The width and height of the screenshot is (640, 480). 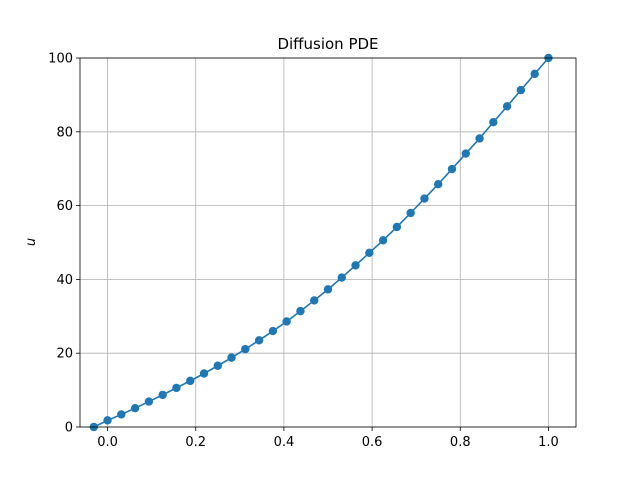 I want to click on y-tick-label: 40, so click(x=64, y=280).